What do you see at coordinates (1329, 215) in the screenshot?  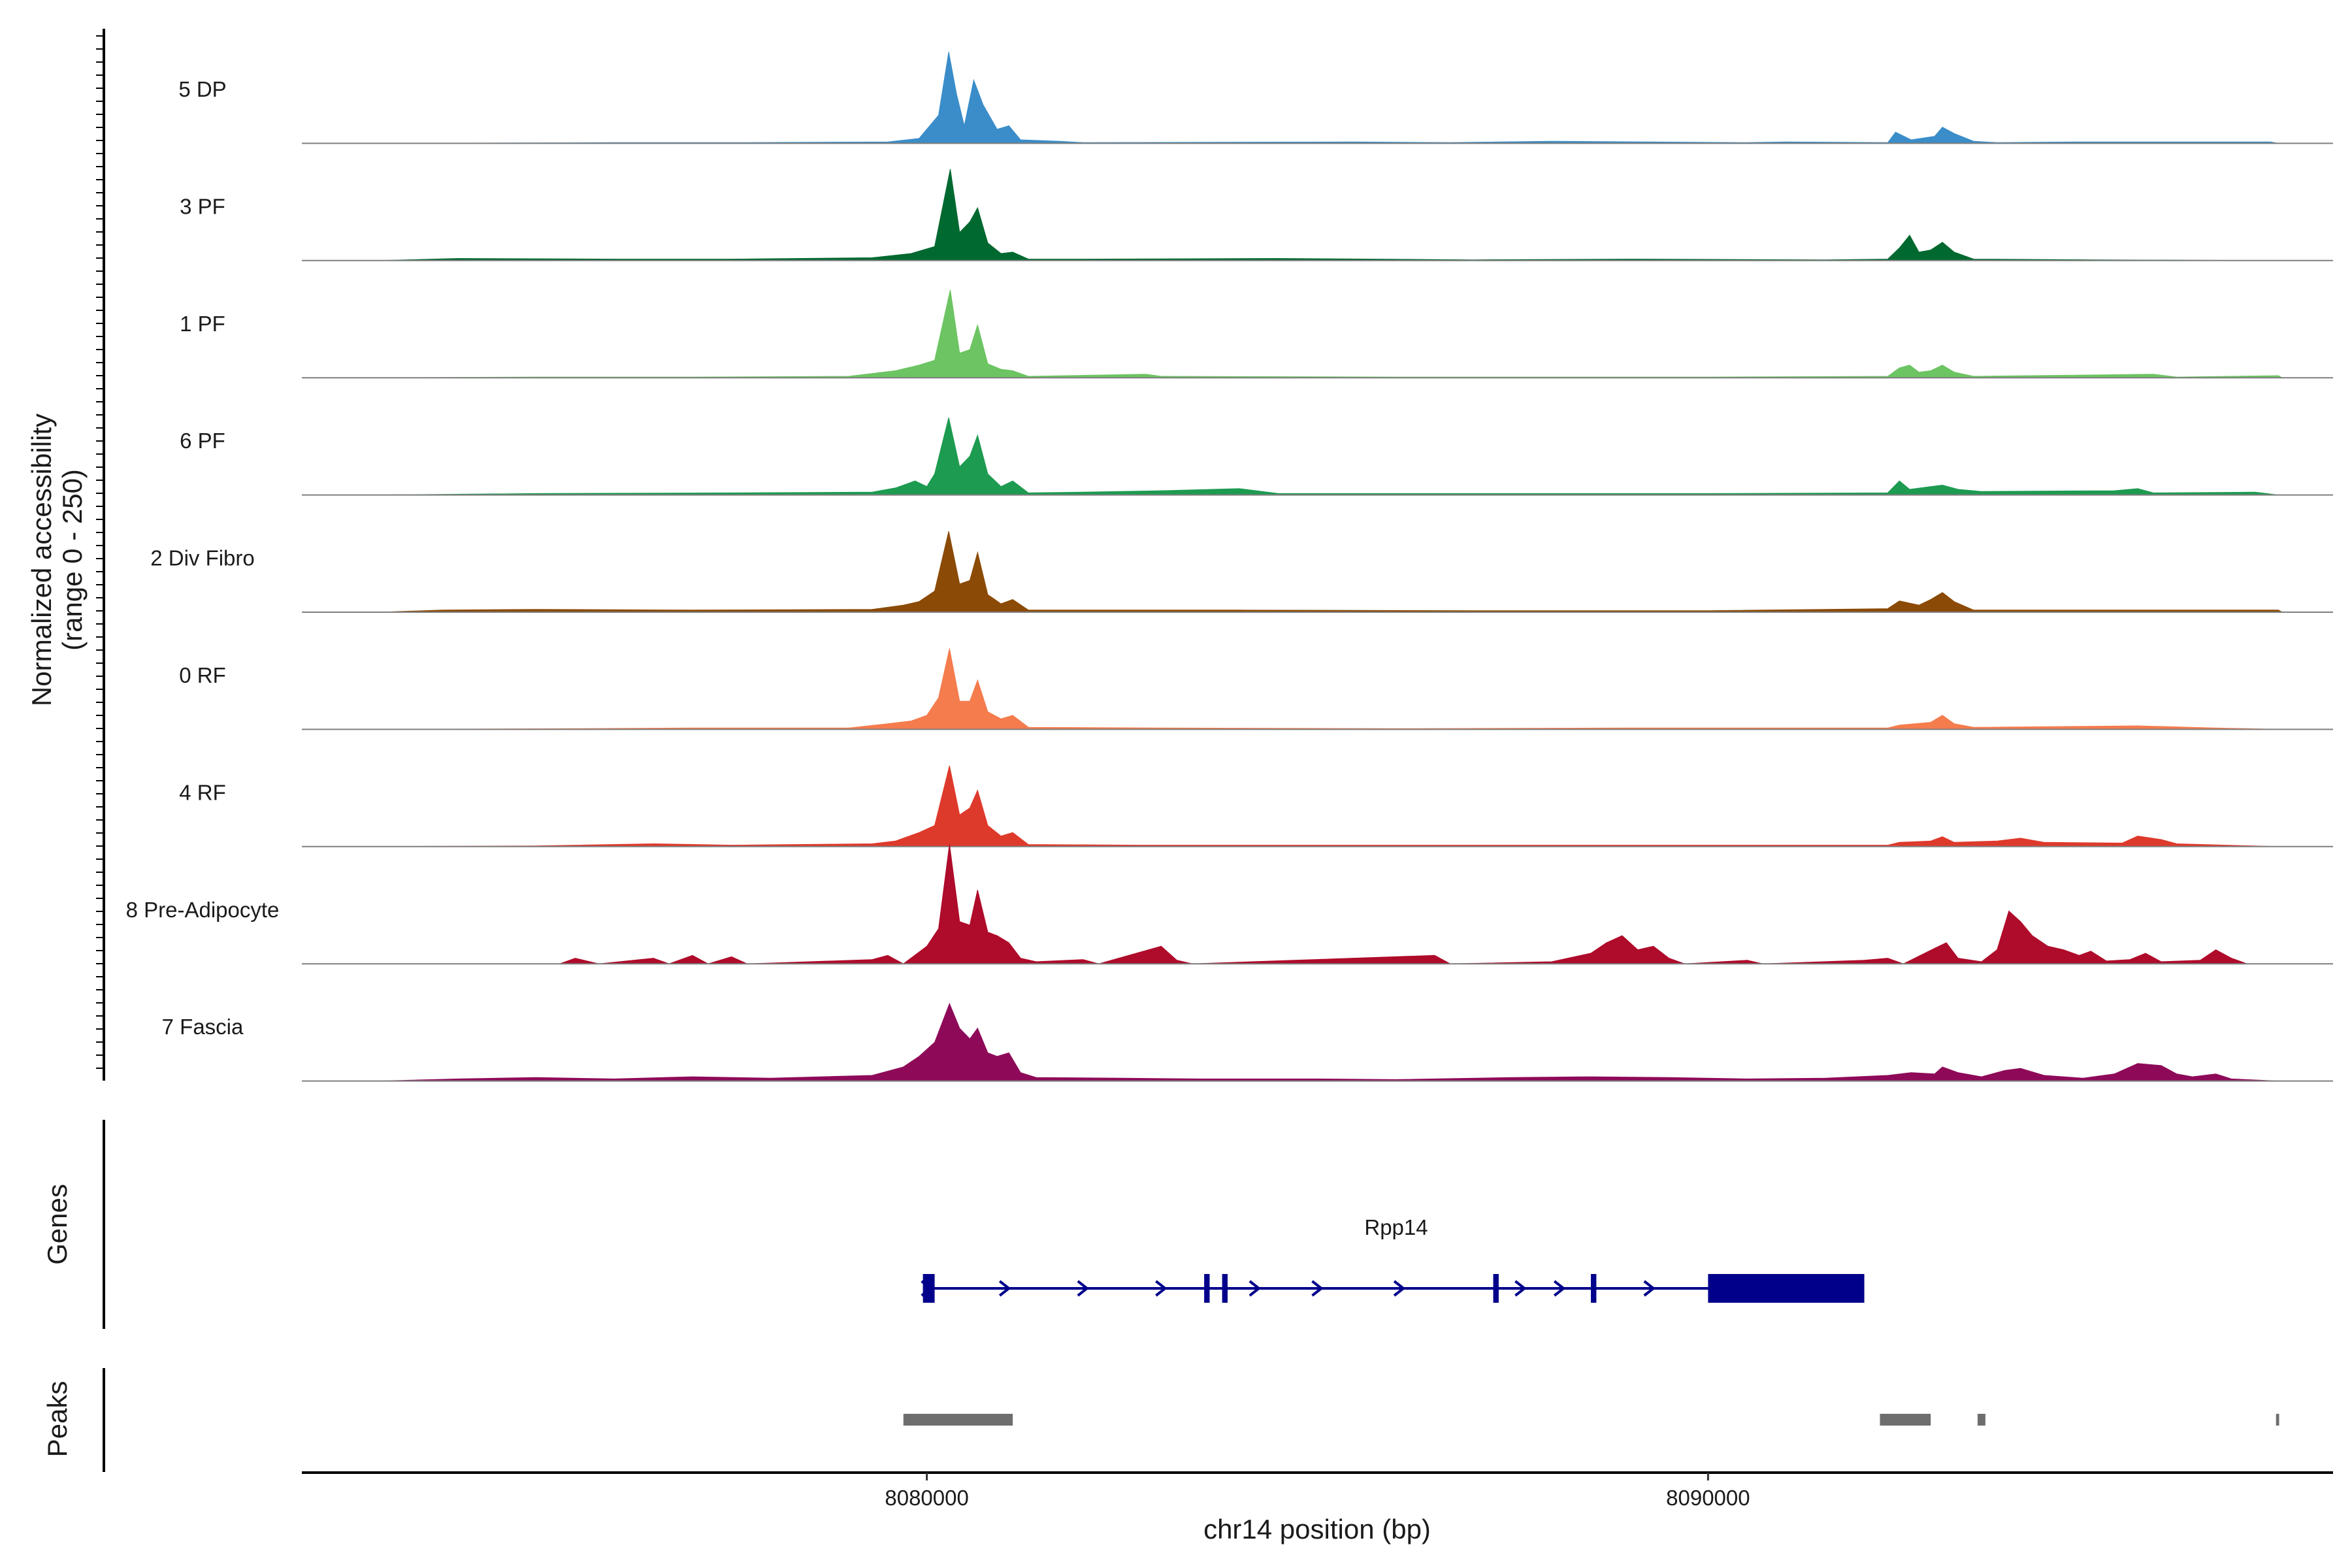 I see `coverage-area-3-pf` at bounding box center [1329, 215].